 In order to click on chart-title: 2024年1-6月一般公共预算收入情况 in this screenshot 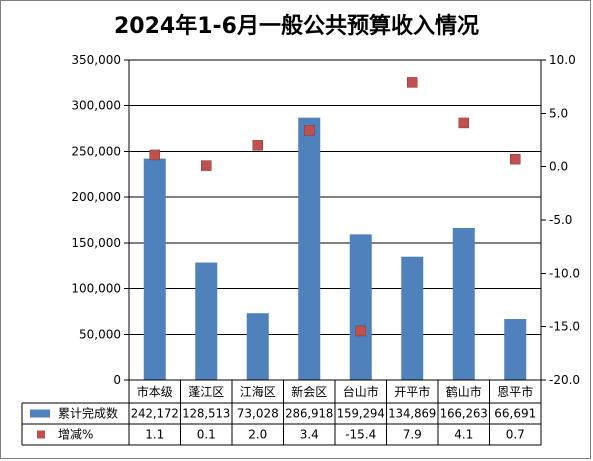, I will do `click(296, 26)`.